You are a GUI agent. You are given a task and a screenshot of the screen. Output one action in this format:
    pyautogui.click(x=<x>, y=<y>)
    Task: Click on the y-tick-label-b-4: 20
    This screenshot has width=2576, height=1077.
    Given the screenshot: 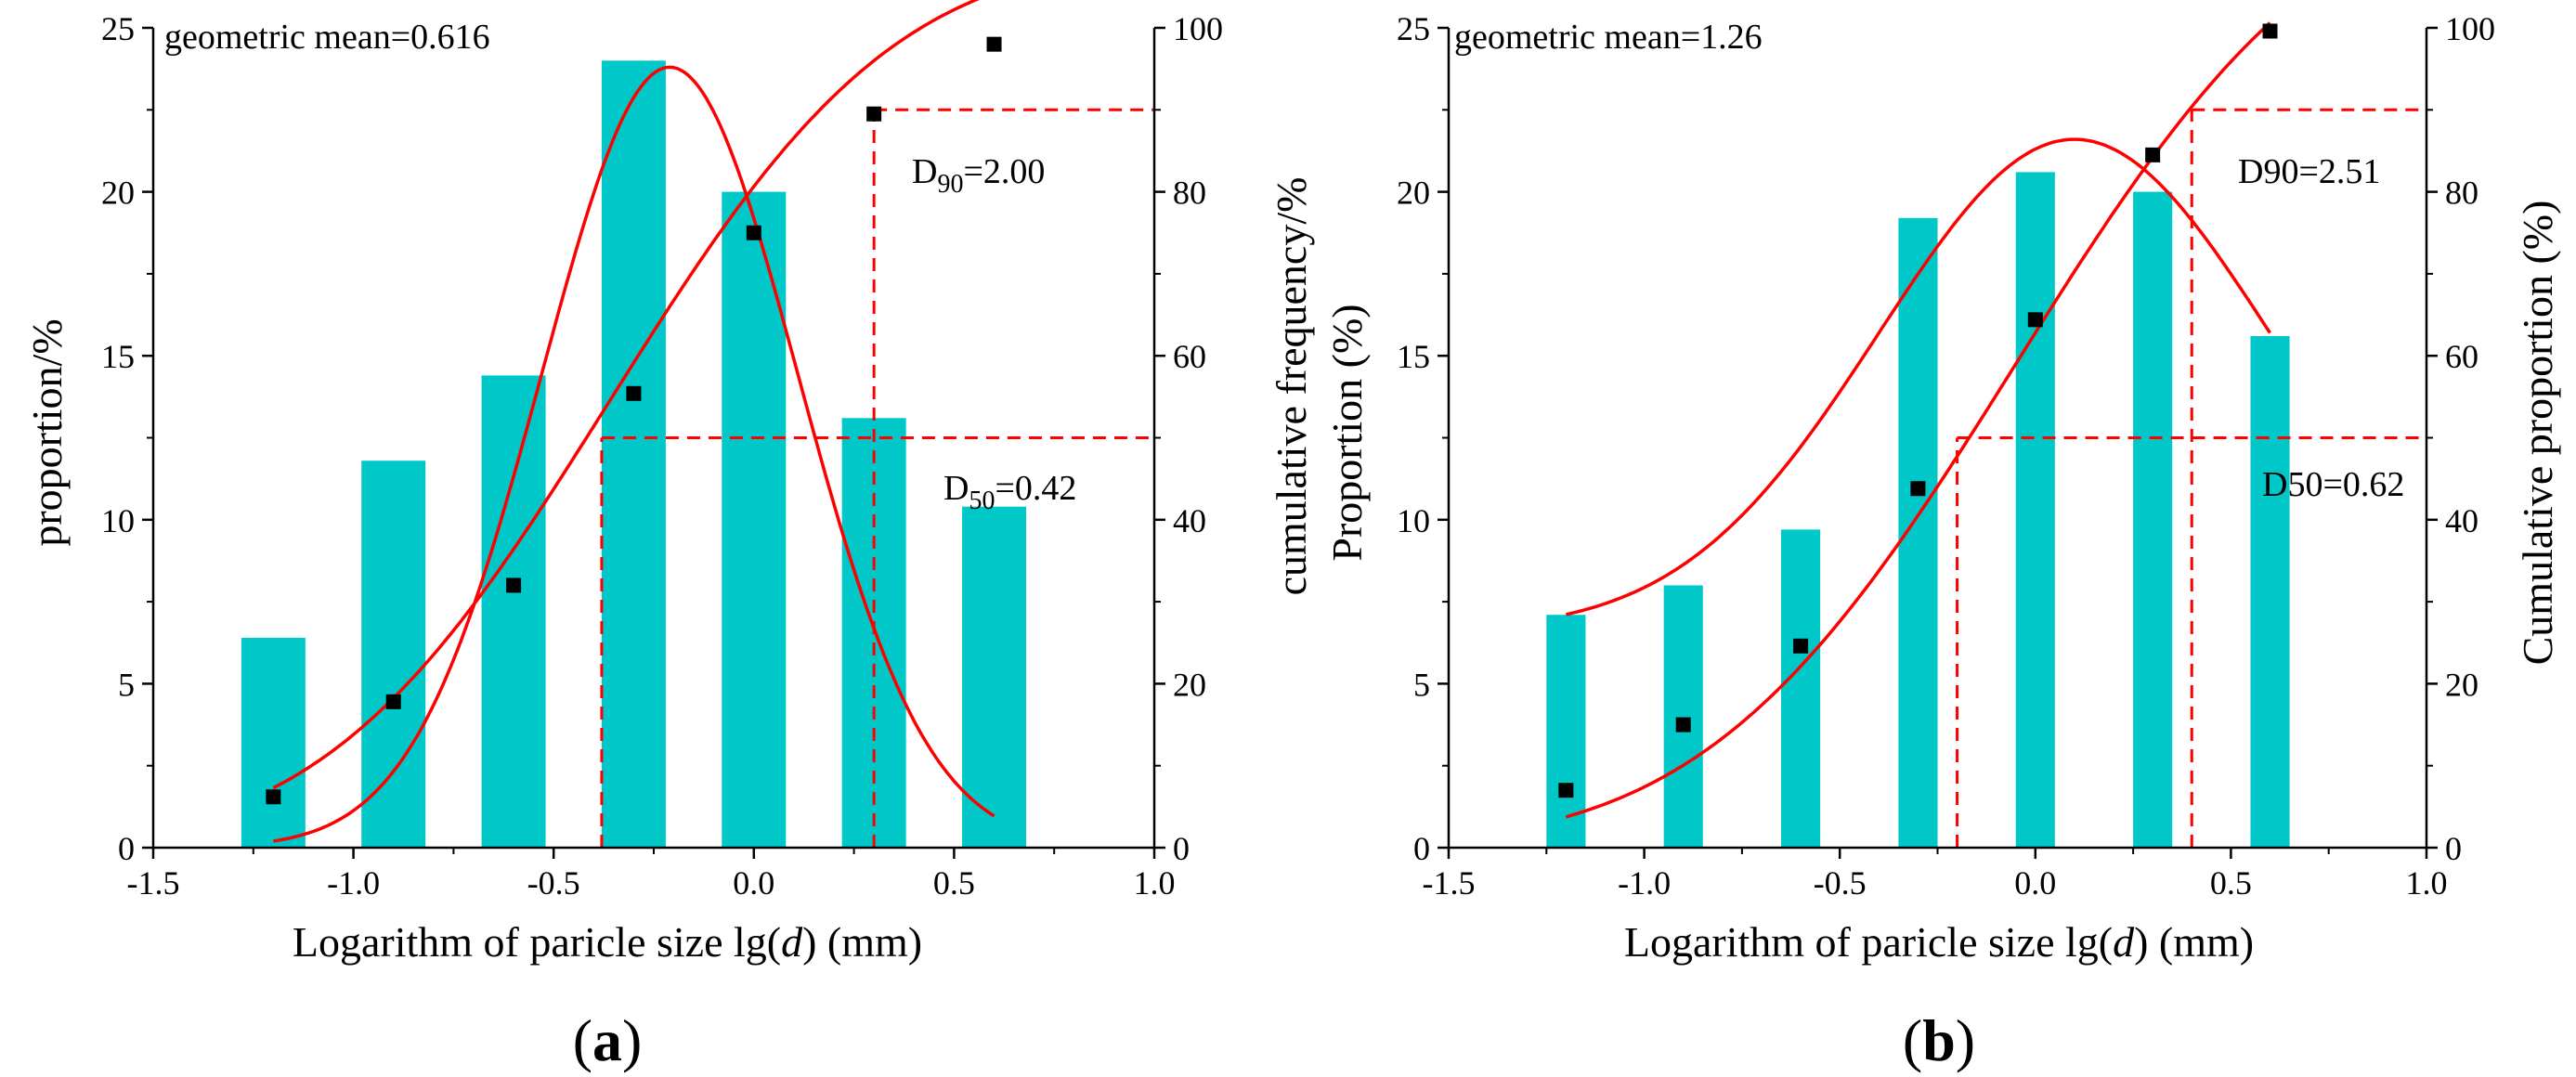 What is the action you would take?
    pyautogui.click(x=1414, y=194)
    